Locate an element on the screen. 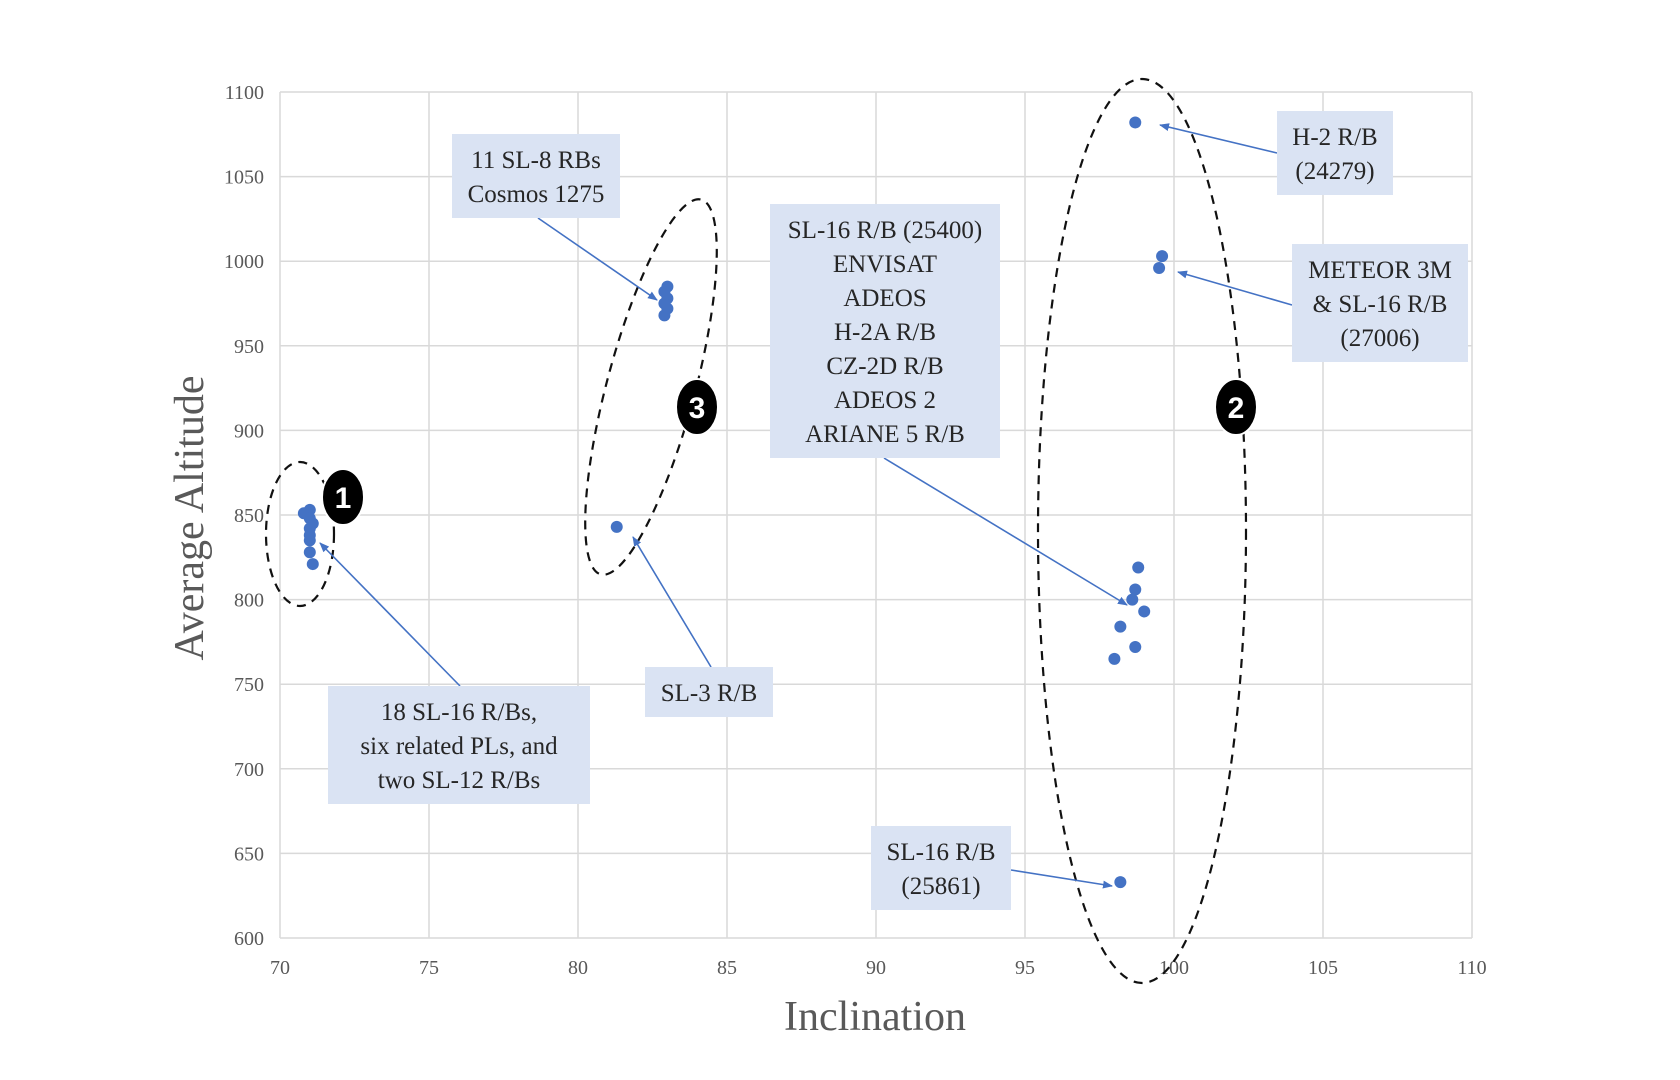 The height and width of the screenshot is (1080, 1680). y-tick-label: 1100 is located at coordinates (244, 93).